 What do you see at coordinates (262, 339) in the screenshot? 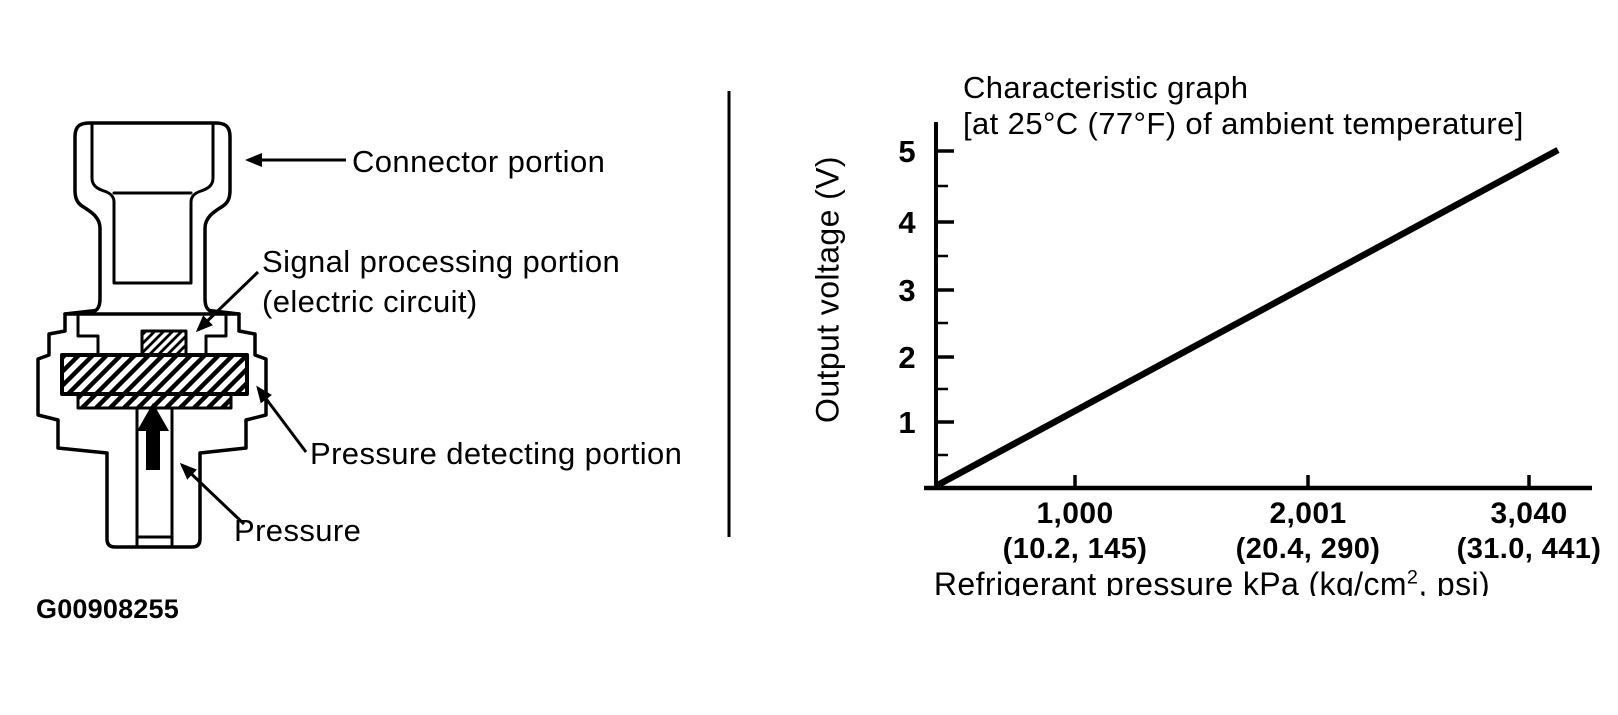
I see `callout-arrows` at bounding box center [262, 339].